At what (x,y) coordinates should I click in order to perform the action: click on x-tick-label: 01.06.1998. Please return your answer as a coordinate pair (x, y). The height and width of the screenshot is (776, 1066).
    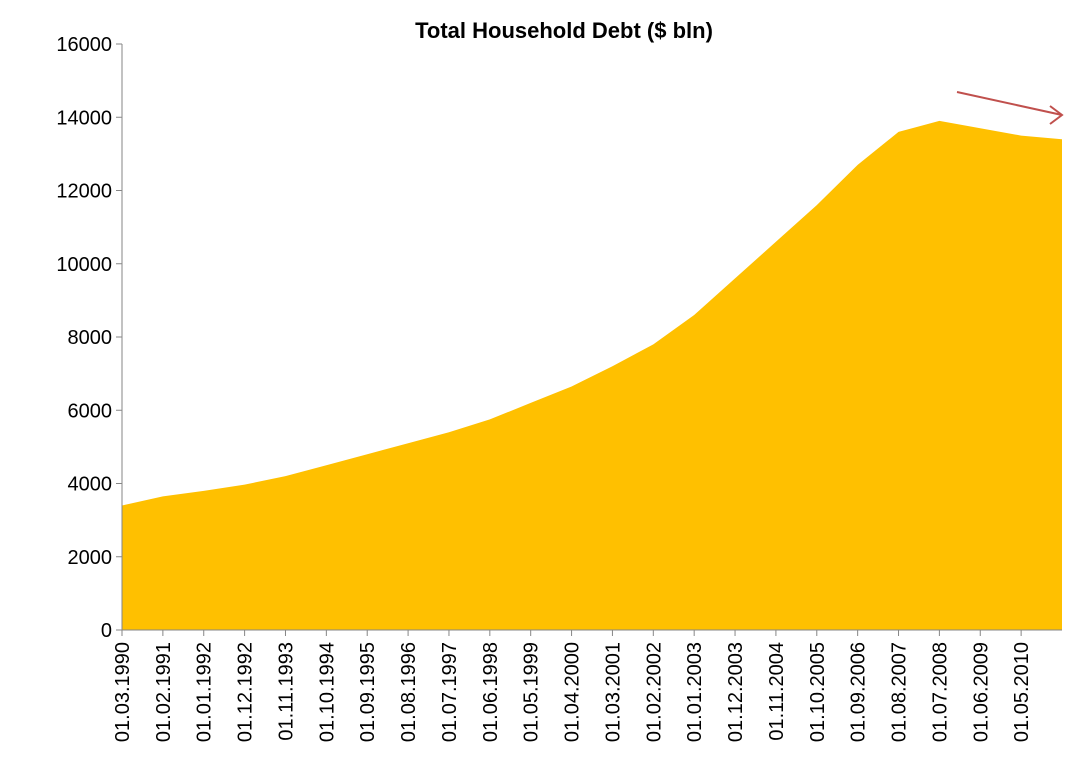
    Looking at the image, I should click on (491, 692).